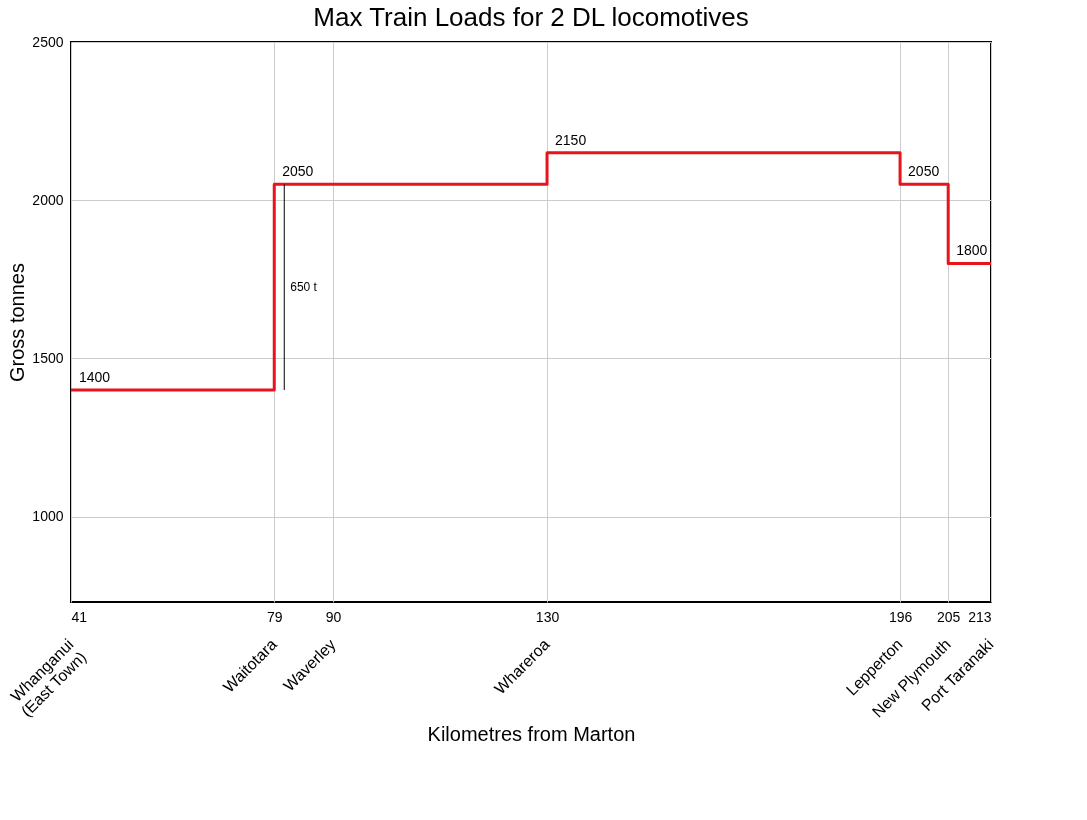  What do you see at coordinates (531, 17) in the screenshot?
I see `chart-title: Max Train Loads for 2 DL locomotives` at bounding box center [531, 17].